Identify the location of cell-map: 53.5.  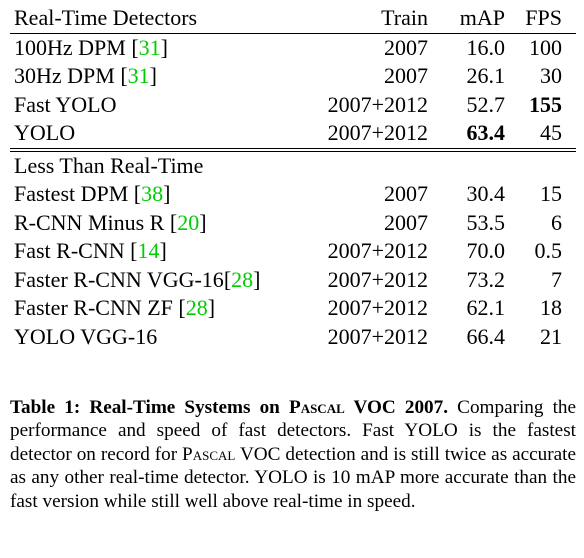
(486, 222).